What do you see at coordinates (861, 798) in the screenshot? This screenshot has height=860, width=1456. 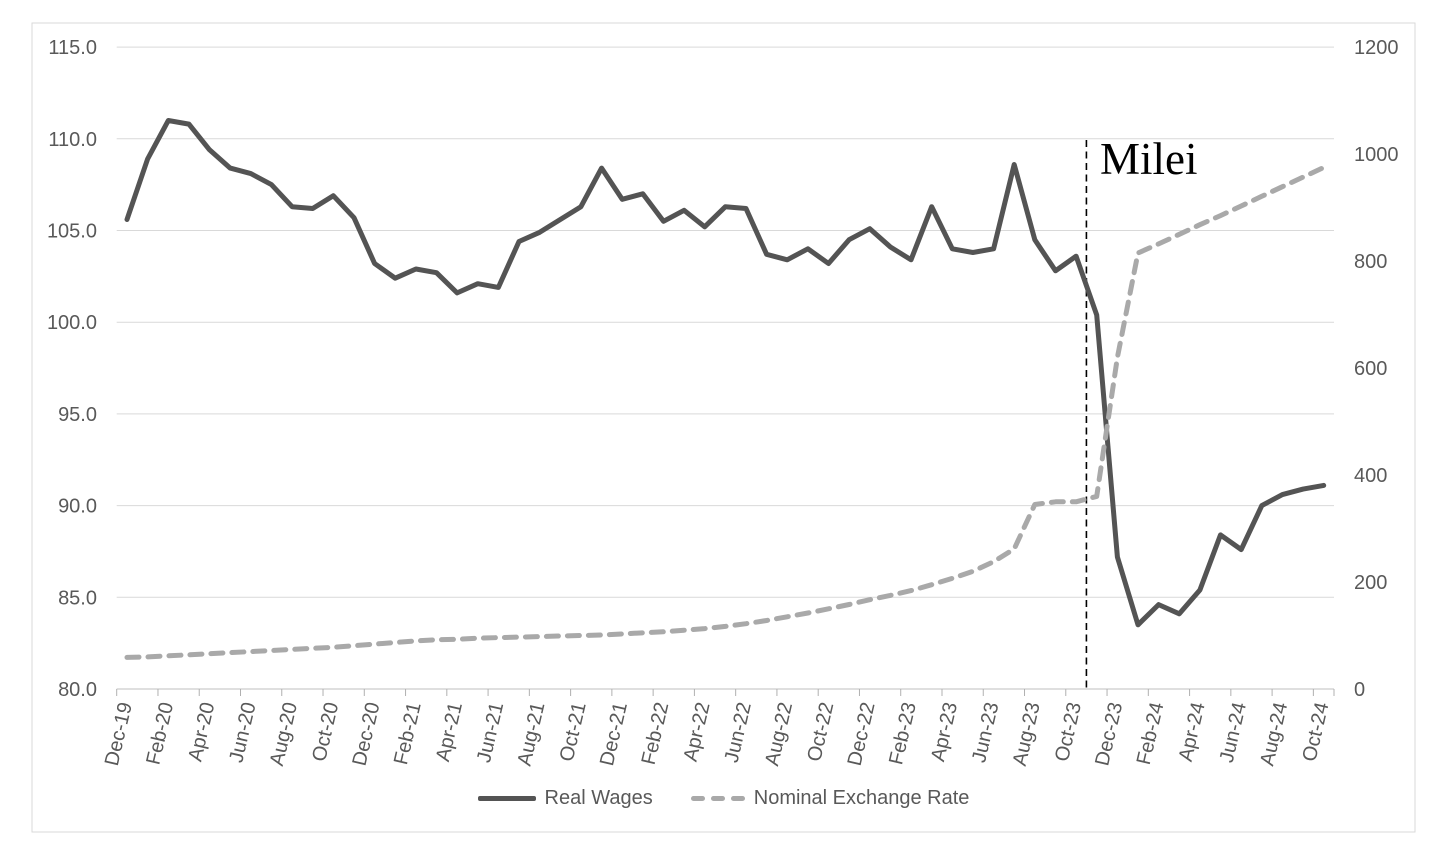 I see `legend-label-nominal-exchange-rate: Nominal Exchange Rate` at bounding box center [861, 798].